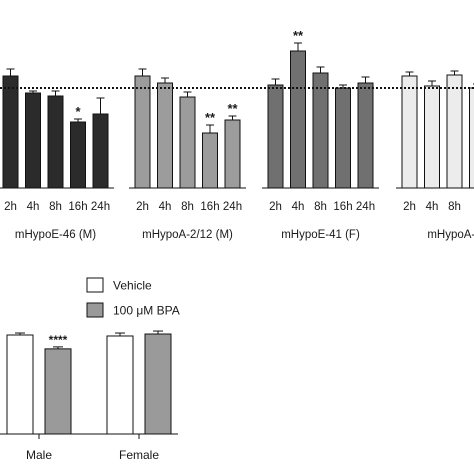  I want to click on group-label: mHypoA-5, so click(450, 235).